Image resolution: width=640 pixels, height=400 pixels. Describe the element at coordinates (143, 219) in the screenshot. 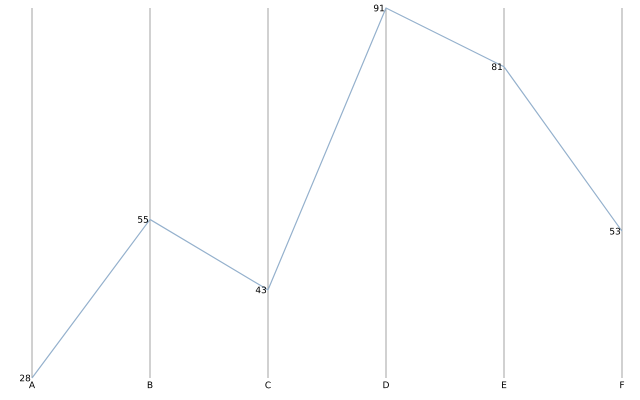

I see `data-label: 55` at that location.